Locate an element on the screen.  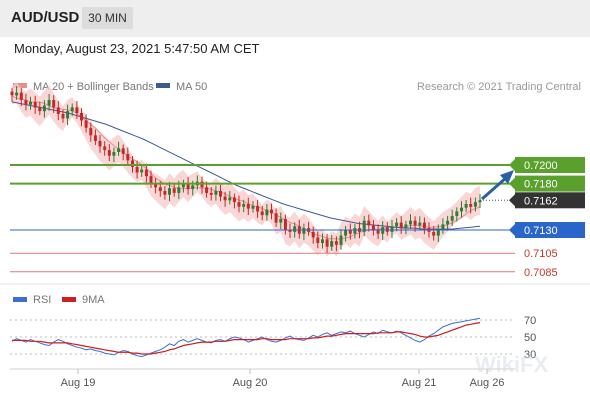
rsi-tick-label: 70 is located at coordinates (530, 321).